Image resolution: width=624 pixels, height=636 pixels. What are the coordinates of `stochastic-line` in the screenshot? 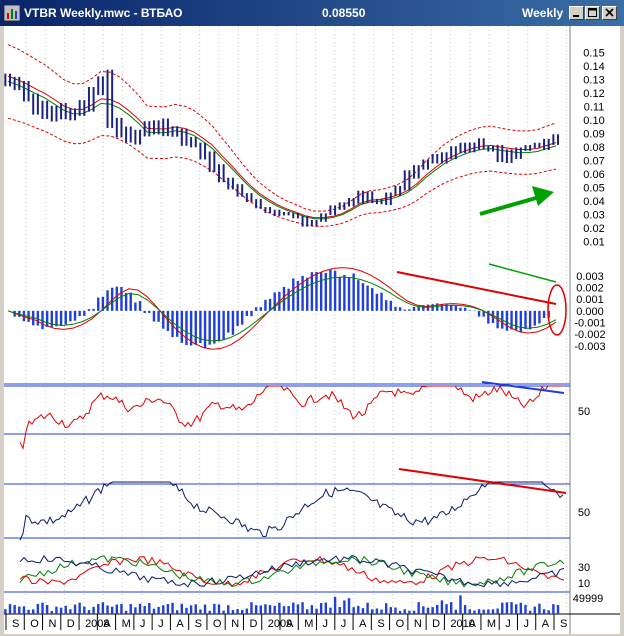 It's located at (291, 511).